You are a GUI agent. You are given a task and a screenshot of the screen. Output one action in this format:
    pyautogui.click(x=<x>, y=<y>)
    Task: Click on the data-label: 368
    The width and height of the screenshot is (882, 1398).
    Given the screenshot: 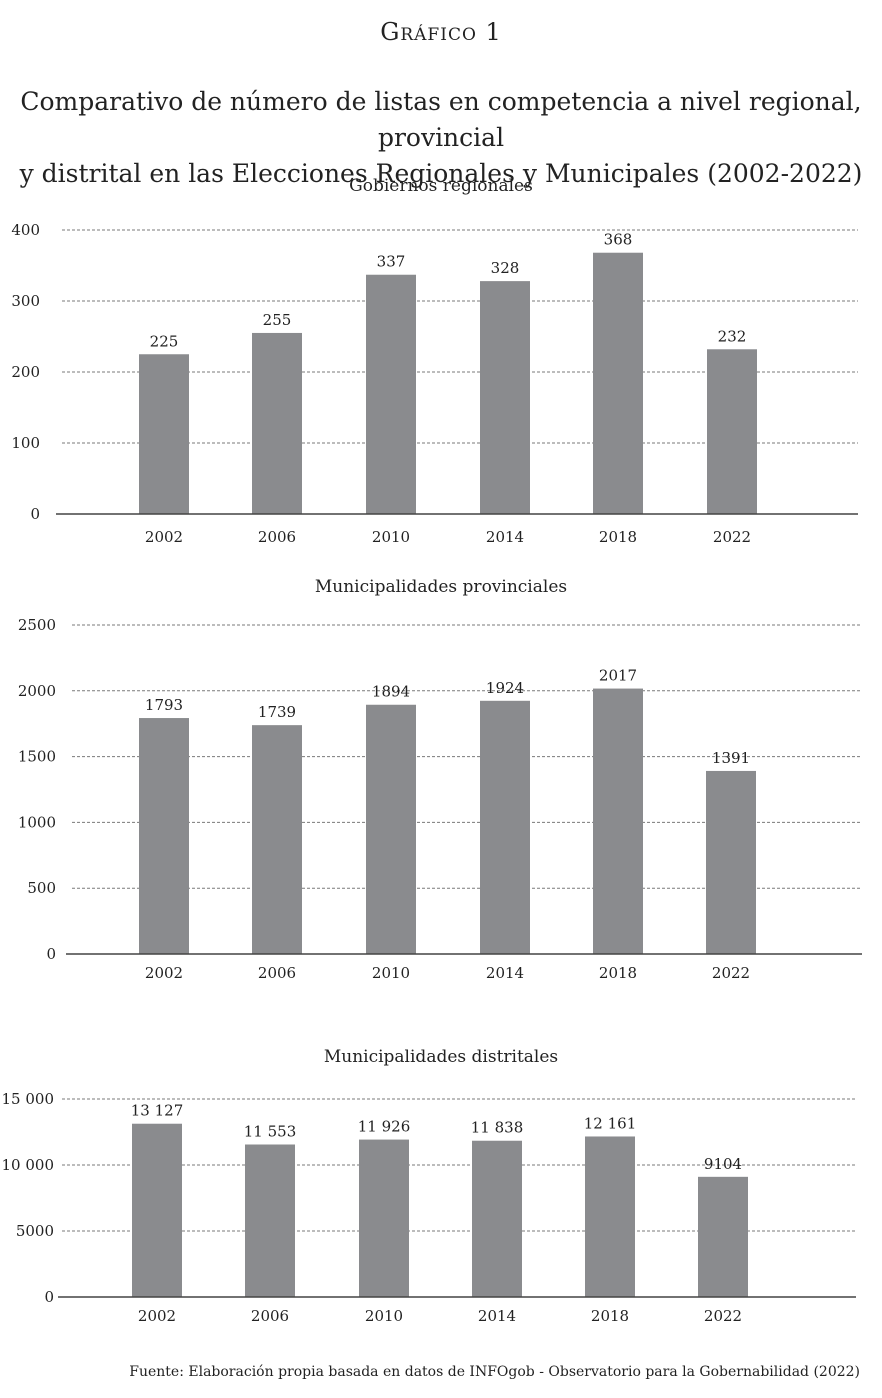 What is the action you would take?
    pyautogui.click(x=618, y=240)
    